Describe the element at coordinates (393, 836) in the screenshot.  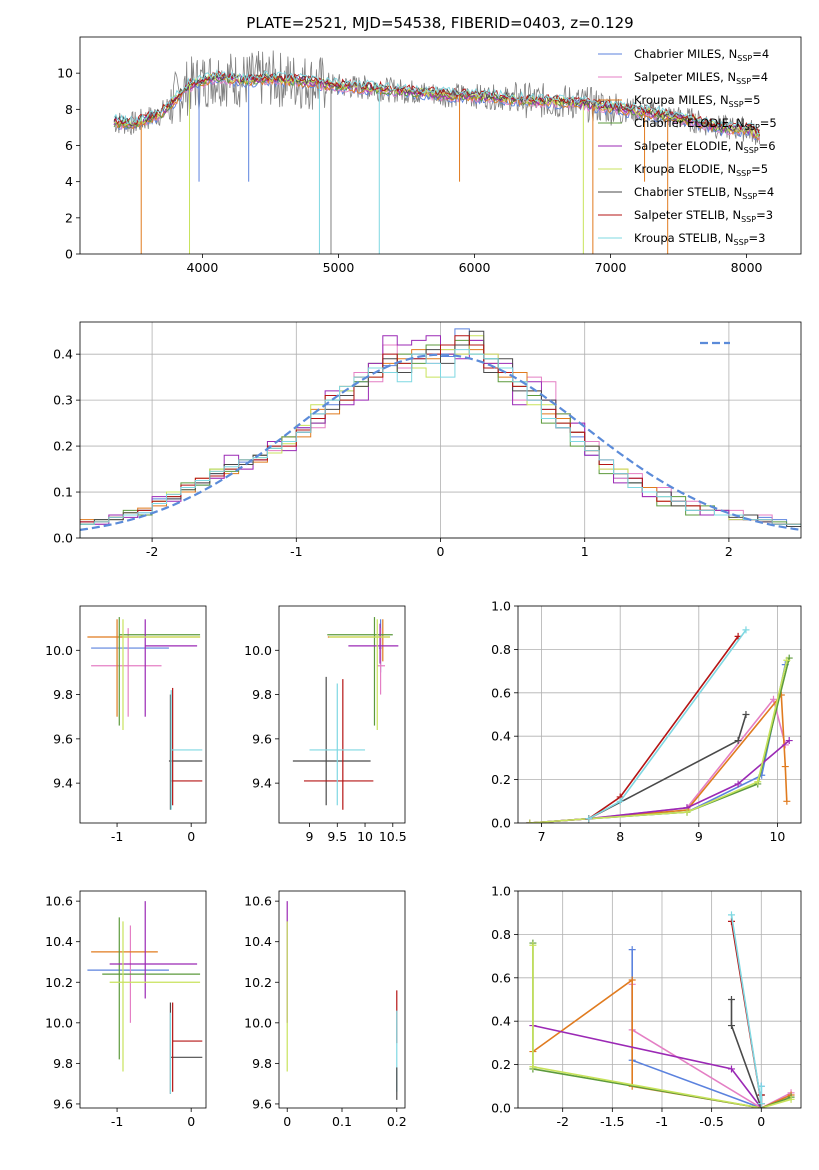
I see `x-tick-label: 10.5` at that location.